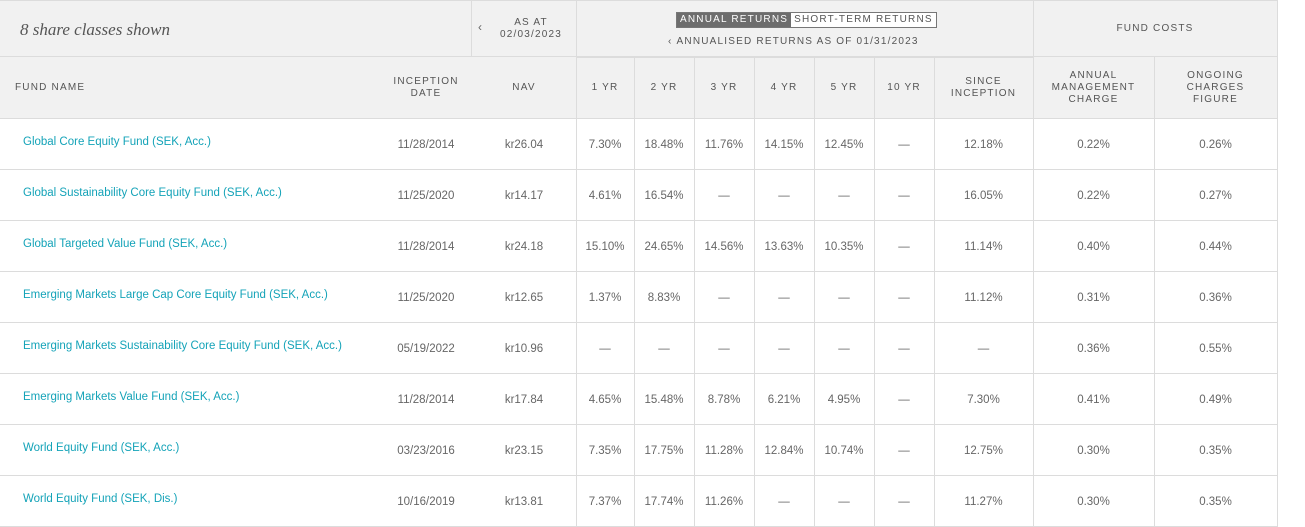 The height and width of the screenshot is (527, 1305). I want to click on return-5yr-cell: 4.95%, so click(844, 399).